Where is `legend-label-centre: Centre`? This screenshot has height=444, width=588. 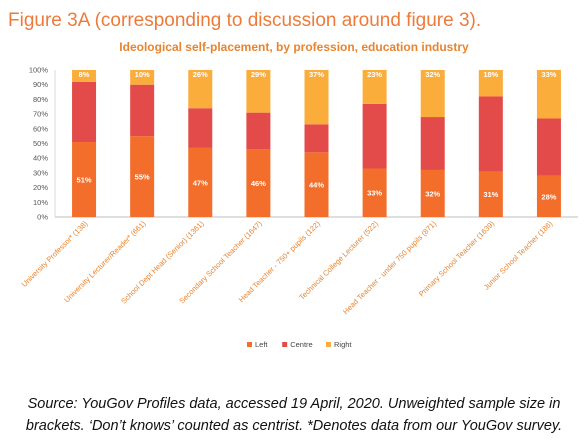
legend-label-centre: Centre is located at coordinates (301, 344).